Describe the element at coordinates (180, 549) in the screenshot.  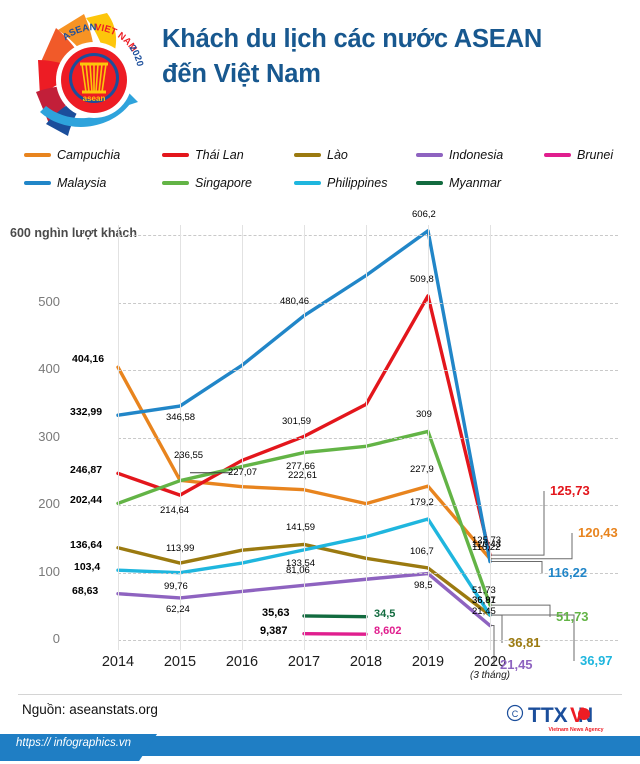
I see `data-label-lào: 113,99` at that location.